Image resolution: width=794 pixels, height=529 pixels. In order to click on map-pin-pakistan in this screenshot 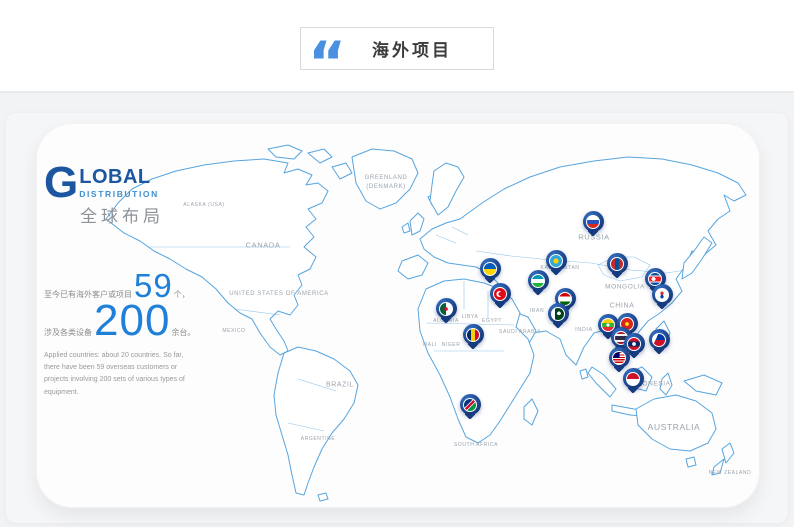, I will do `click(558, 313)`.